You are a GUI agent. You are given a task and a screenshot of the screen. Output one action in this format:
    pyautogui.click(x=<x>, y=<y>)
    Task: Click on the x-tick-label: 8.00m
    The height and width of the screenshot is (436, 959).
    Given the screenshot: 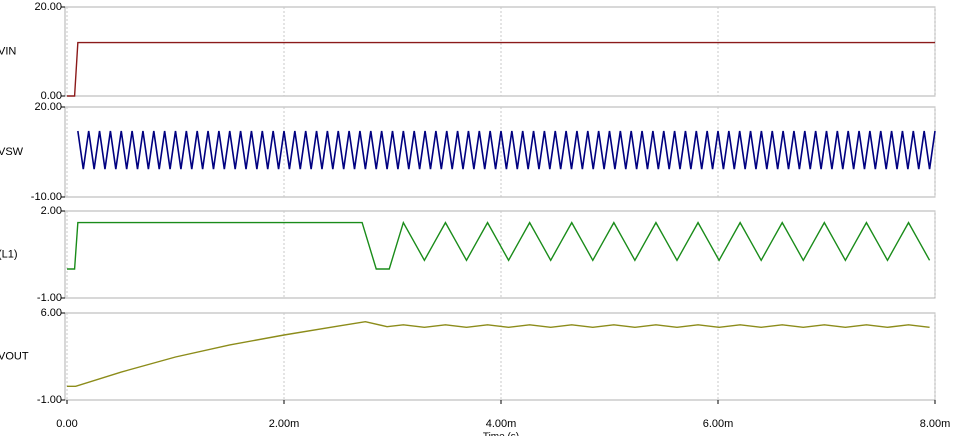 What is the action you would take?
    pyautogui.click(x=935, y=424)
    